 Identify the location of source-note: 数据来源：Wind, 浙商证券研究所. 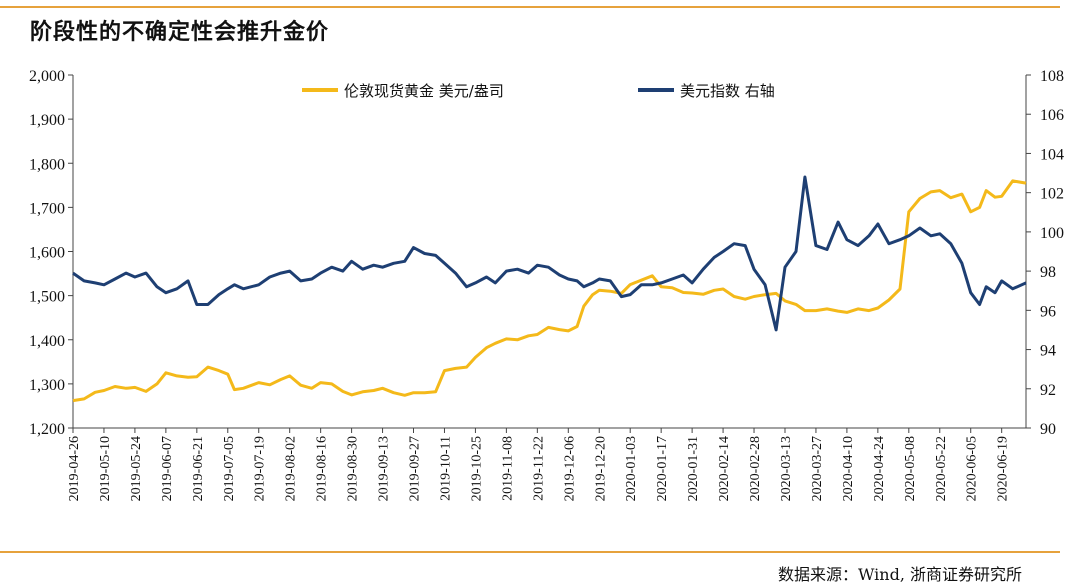
(899, 574).